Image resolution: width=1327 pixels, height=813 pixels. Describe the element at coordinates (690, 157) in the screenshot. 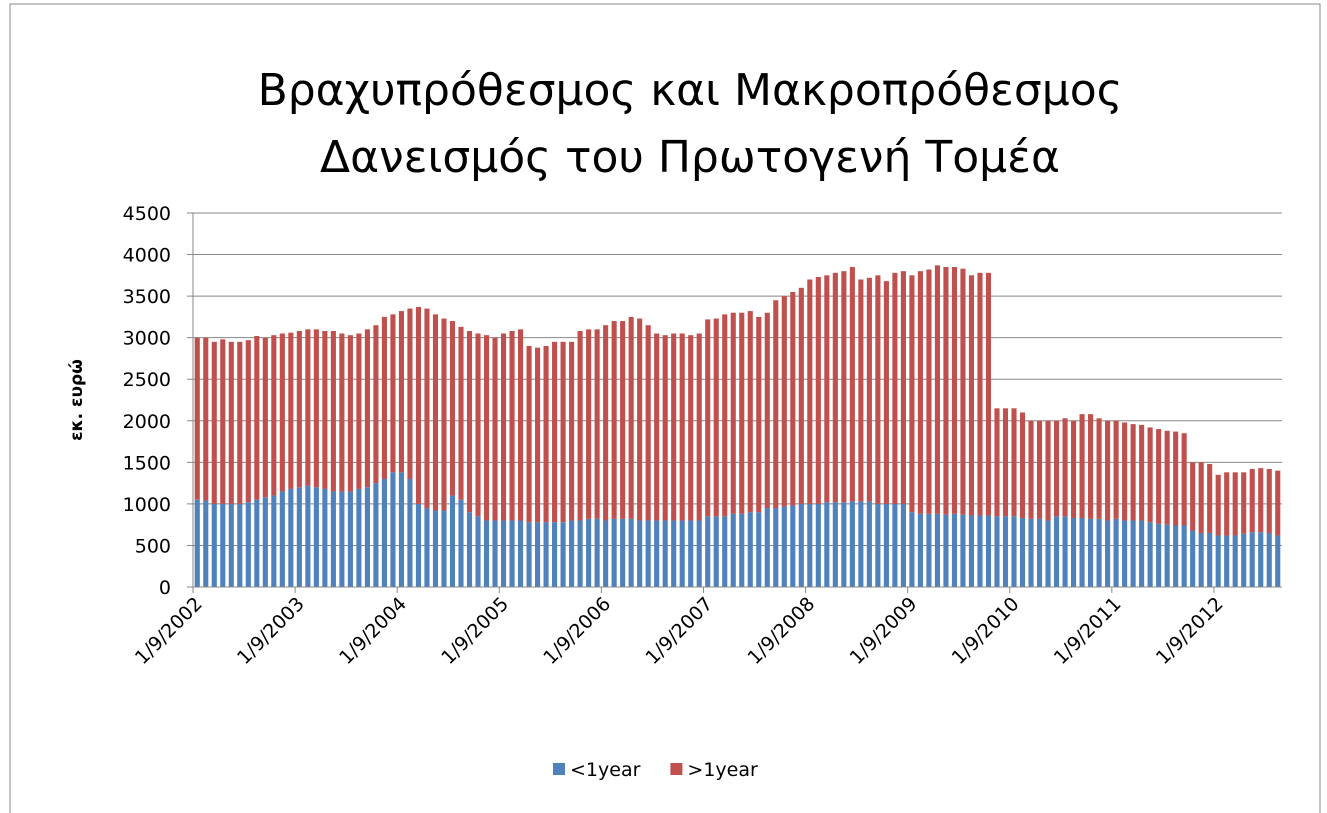

I see `chart-title: Δανεισμός του Πρωτογενή Τομέα` at that location.